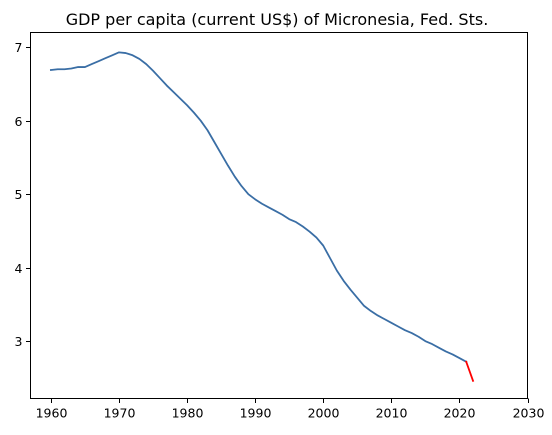  What do you see at coordinates (324, 413) in the screenshot?
I see `x-tick-label: 2000` at bounding box center [324, 413].